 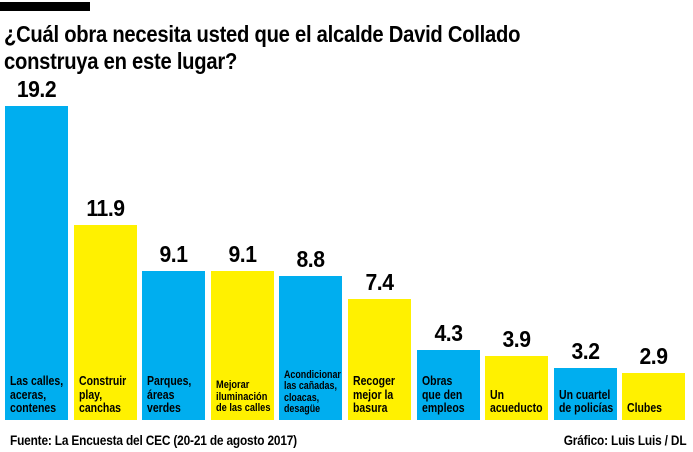 What do you see at coordinates (242, 331) in the screenshot?
I see `bar: 9.1 Mejorar iluminación de las calles` at bounding box center [242, 331].